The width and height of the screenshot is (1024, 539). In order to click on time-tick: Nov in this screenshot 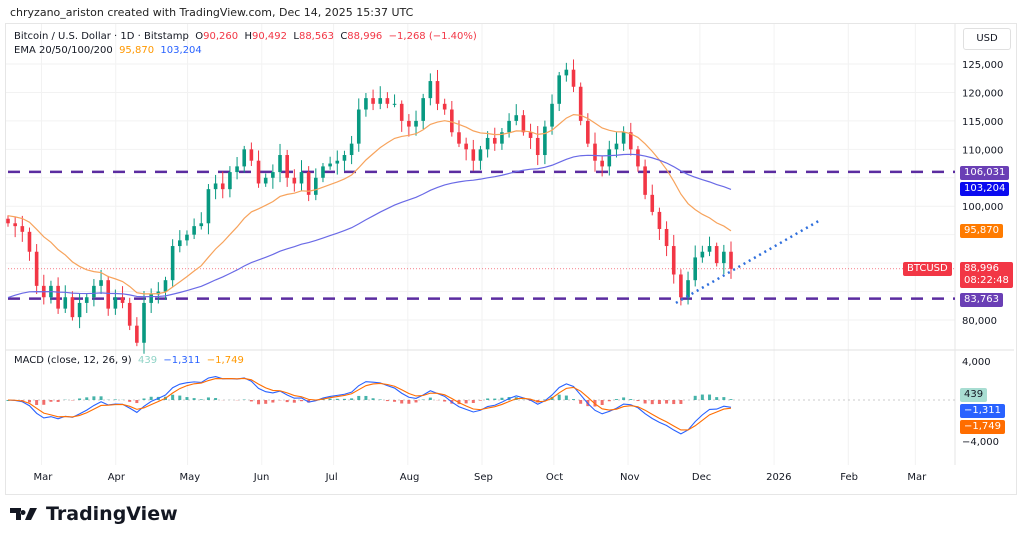, I will do `click(630, 477)`.